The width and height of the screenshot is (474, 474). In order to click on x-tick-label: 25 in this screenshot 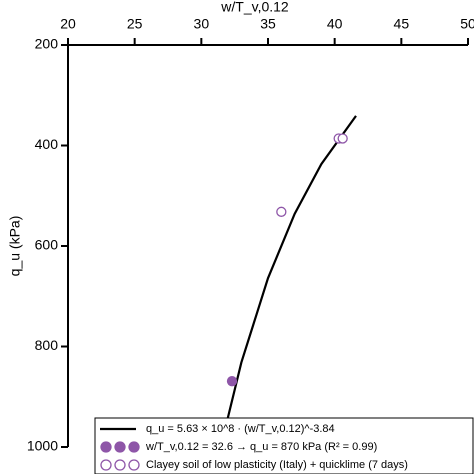, I will do `click(135, 24)`.